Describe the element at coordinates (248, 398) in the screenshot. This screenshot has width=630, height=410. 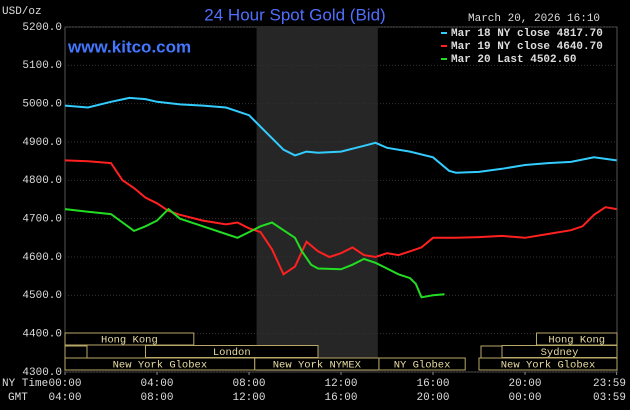
I see `x2-tick-label: 12:00` at that location.